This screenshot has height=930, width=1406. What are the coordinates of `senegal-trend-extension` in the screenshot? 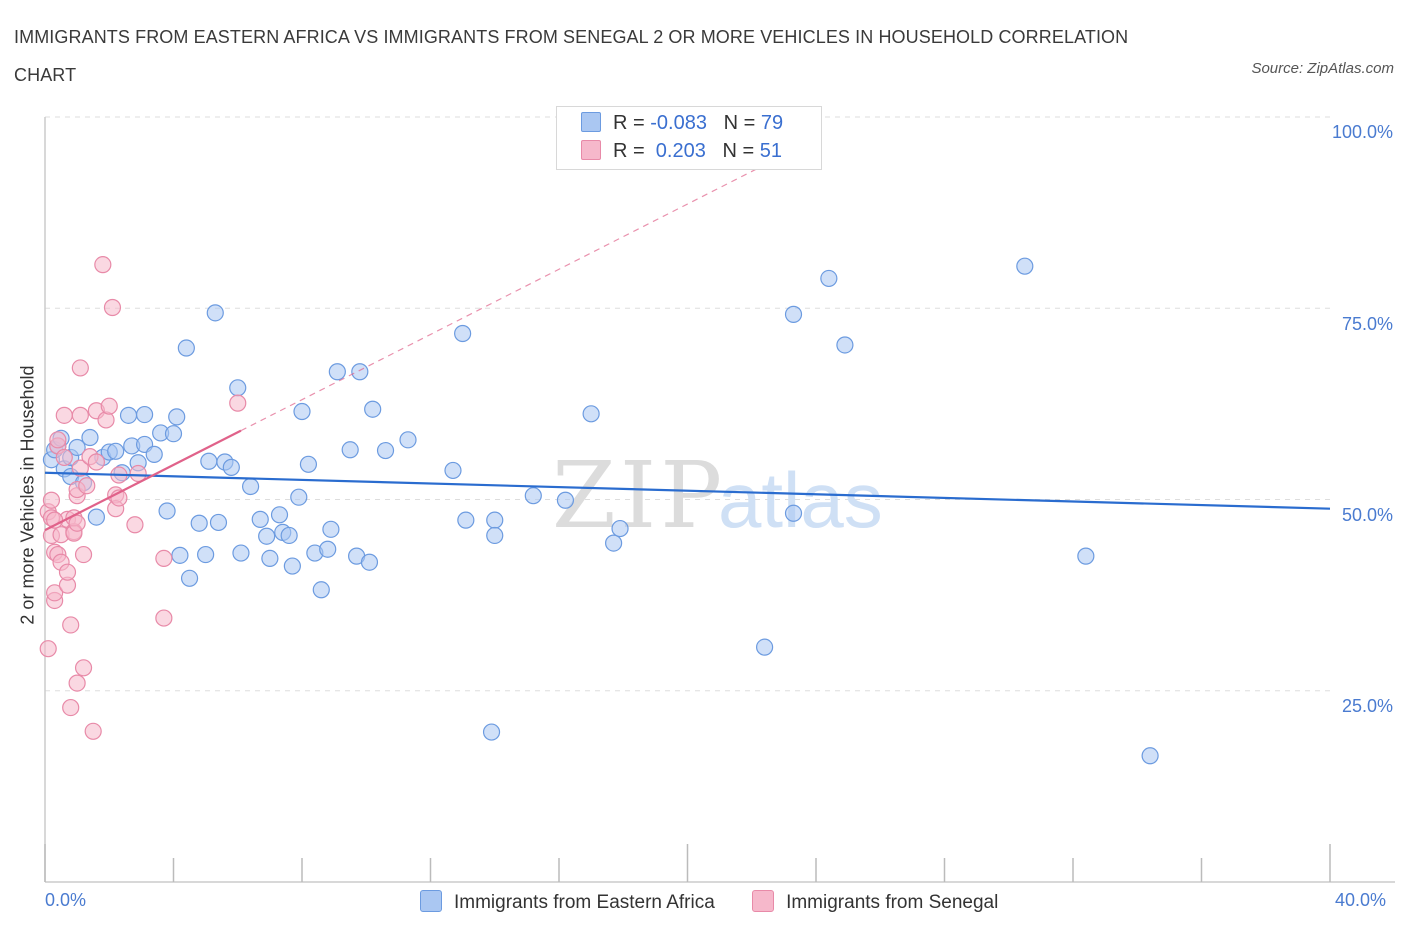 It's located at (528, 285).